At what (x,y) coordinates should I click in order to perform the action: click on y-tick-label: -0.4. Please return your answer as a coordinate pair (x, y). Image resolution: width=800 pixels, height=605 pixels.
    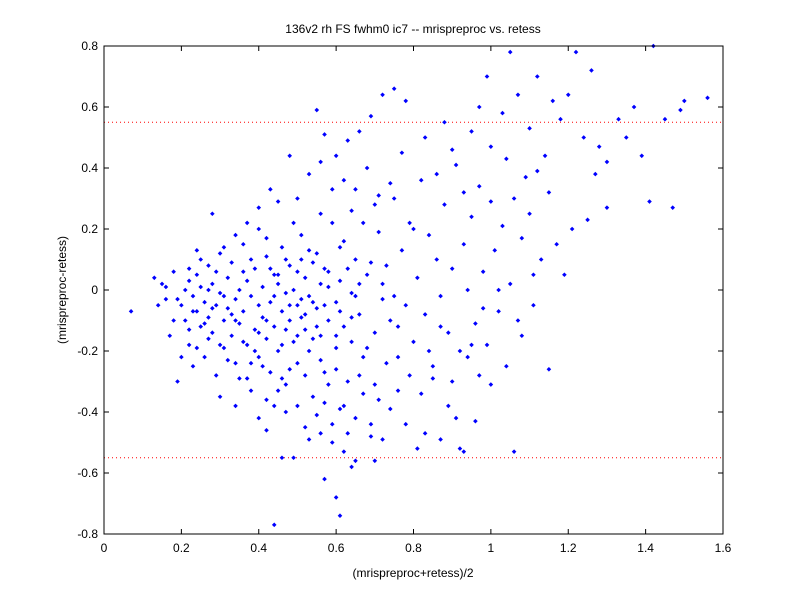
    Looking at the image, I should click on (87, 412).